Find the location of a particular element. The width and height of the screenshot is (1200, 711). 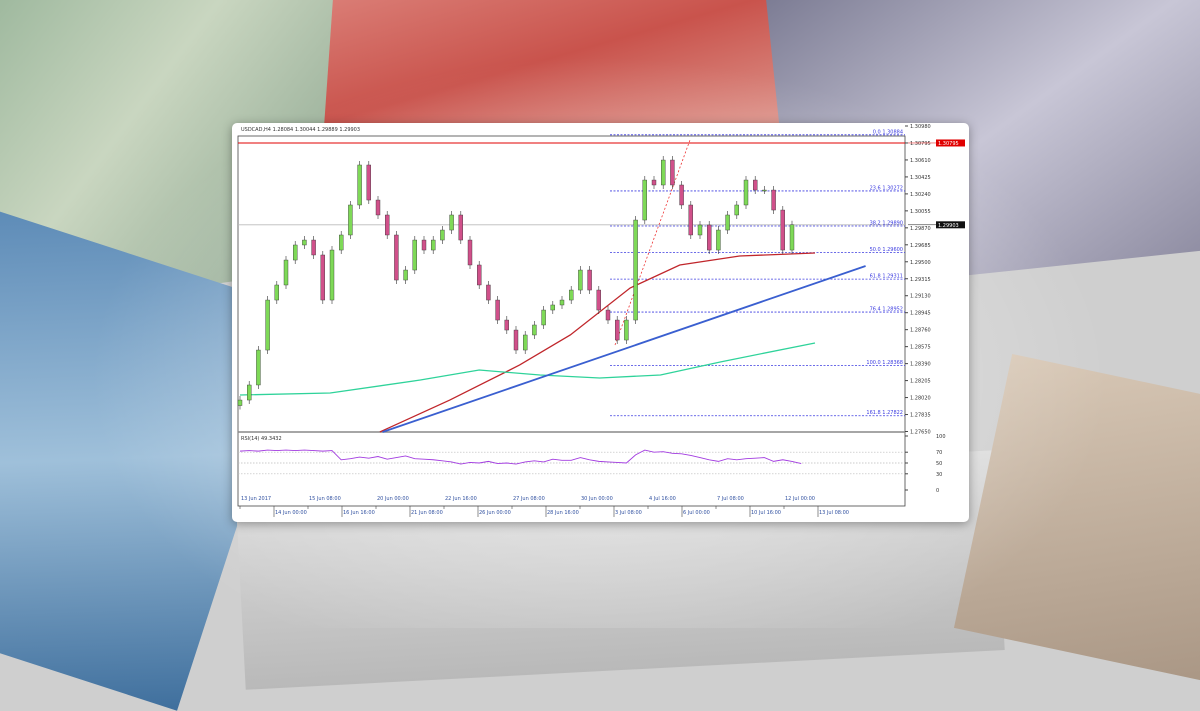

x-tick-label: 13 Jun 2017 is located at coordinates (256, 499).